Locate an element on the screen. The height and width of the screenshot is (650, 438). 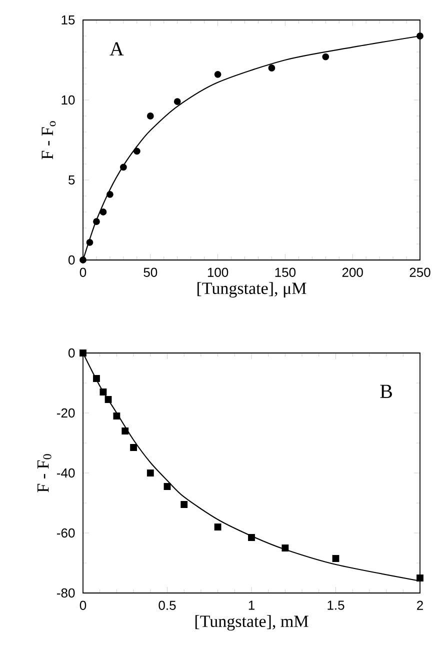
x-tick-label: 200 is located at coordinates (352, 272).